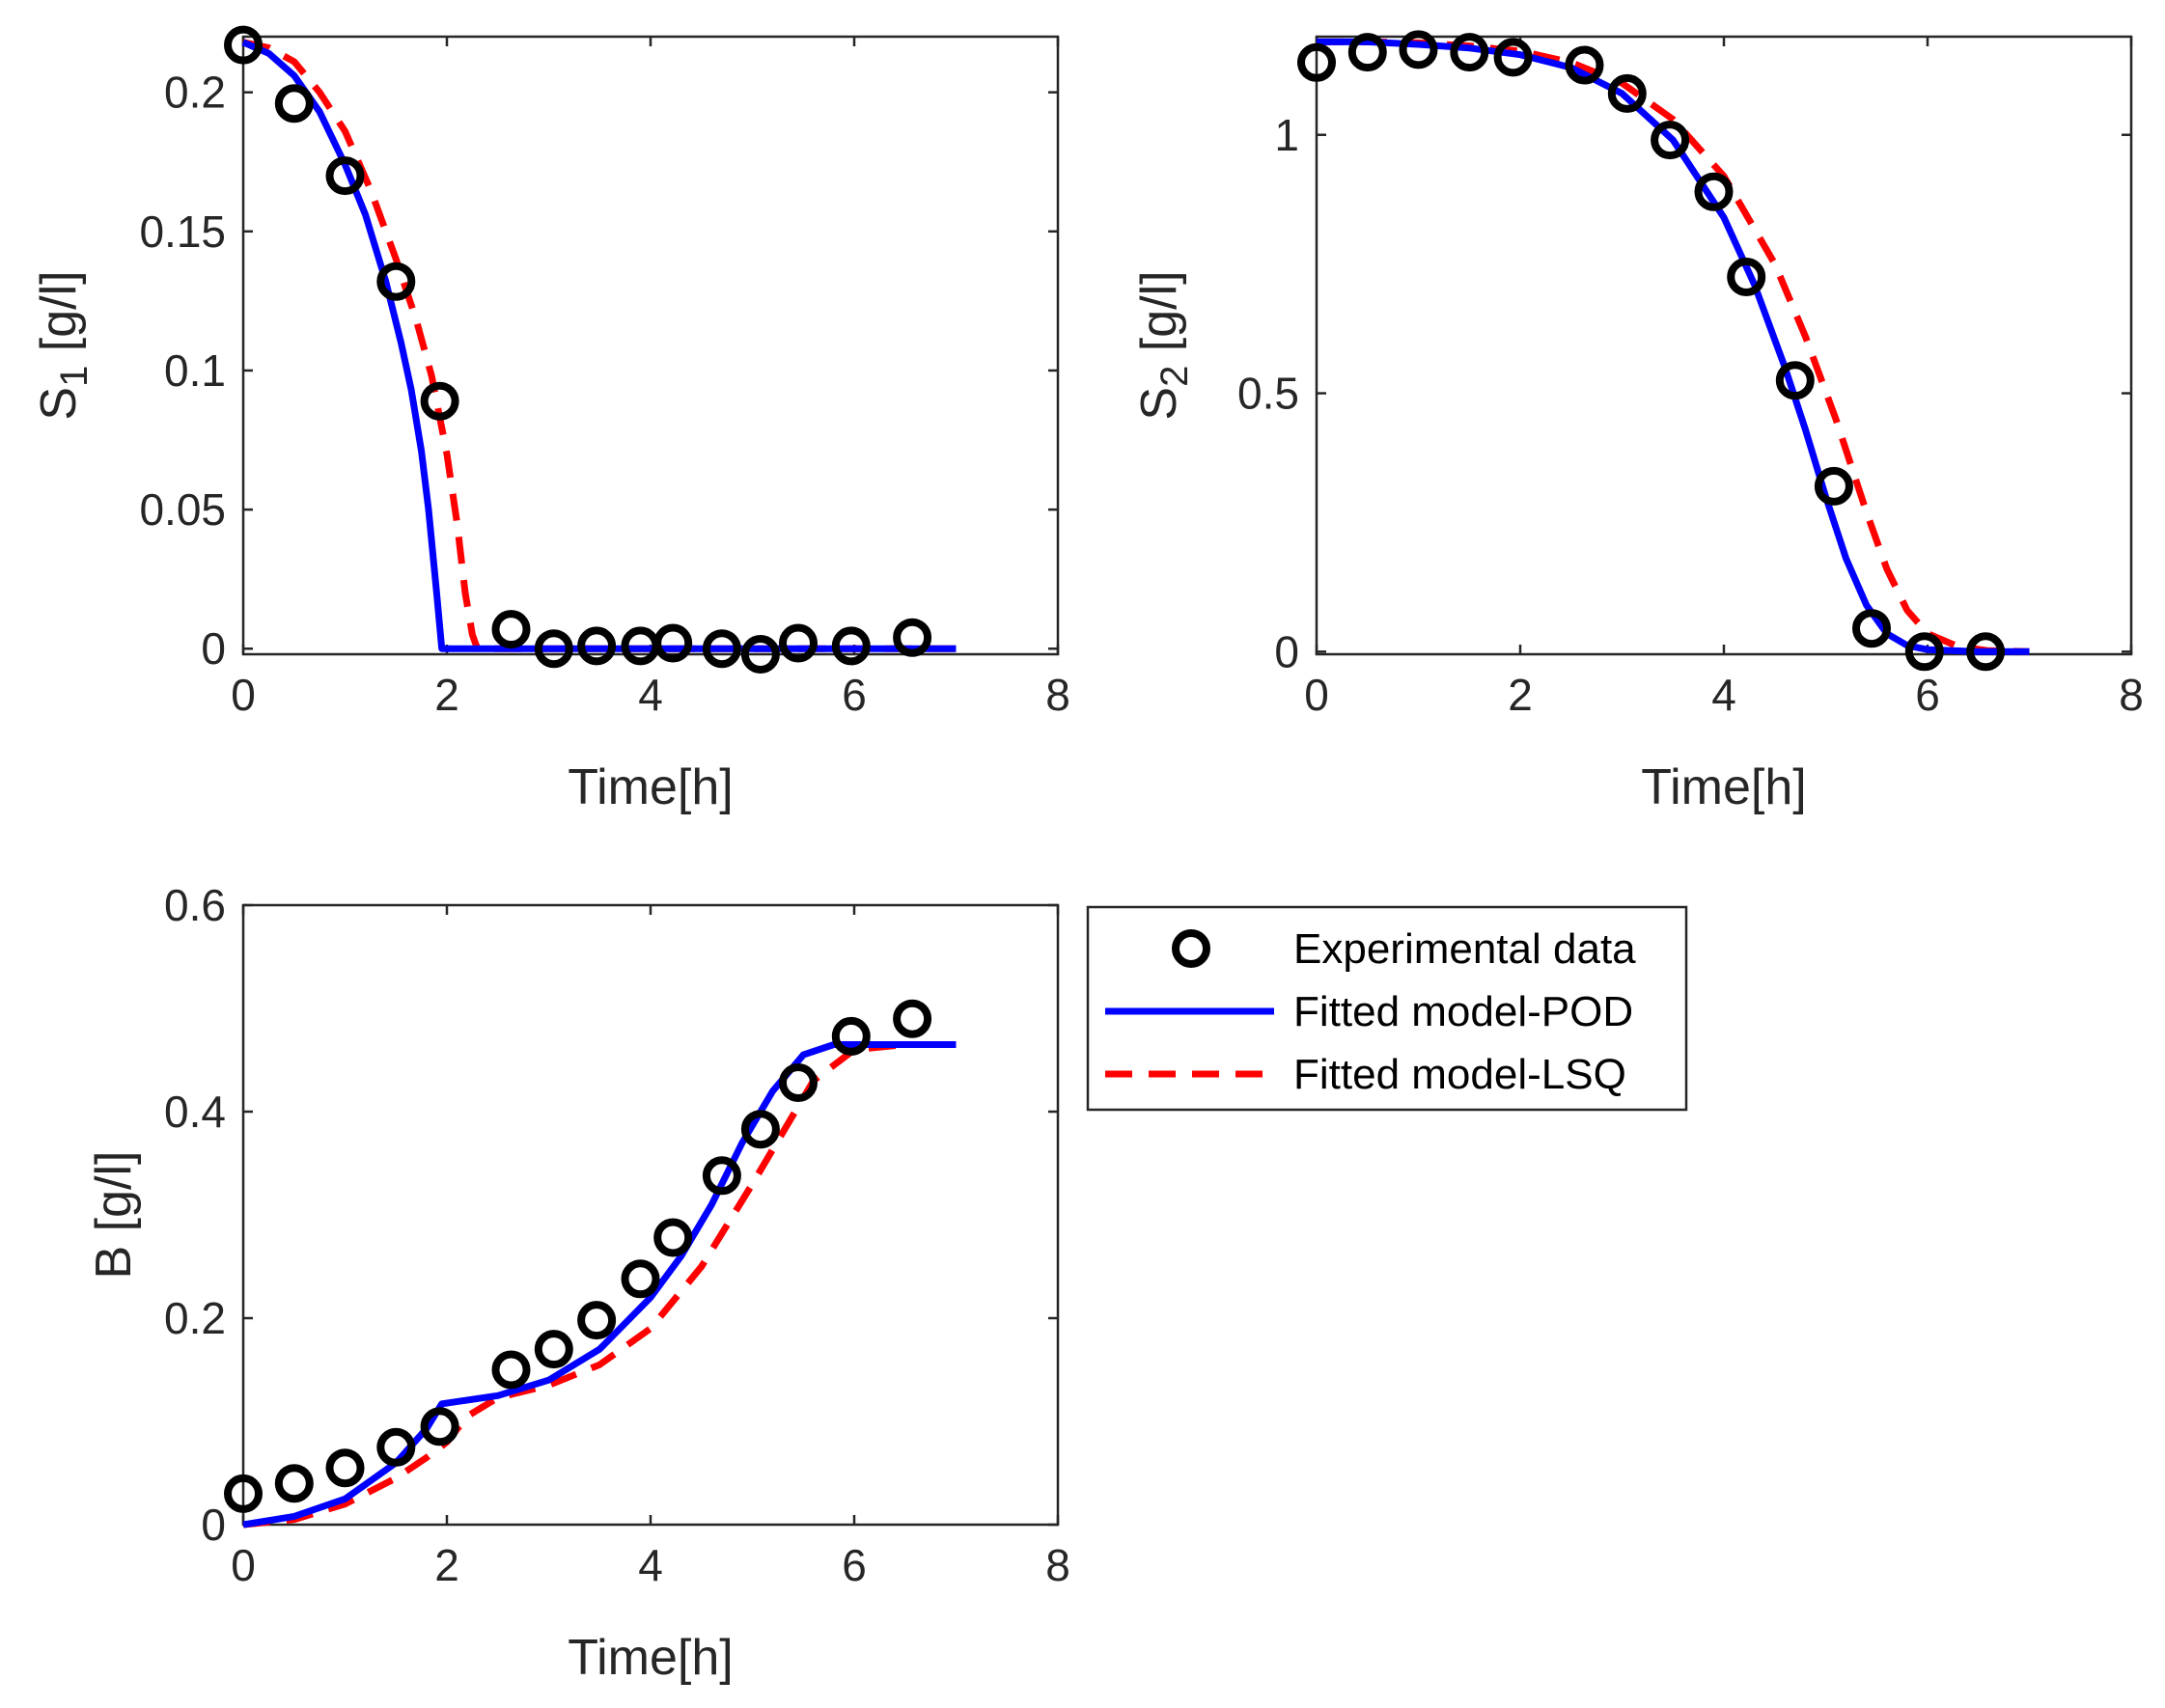  Describe the element at coordinates (1459, 1074) in the screenshot. I see `legend-label-lsq: Fitted model-LSQ` at that location.